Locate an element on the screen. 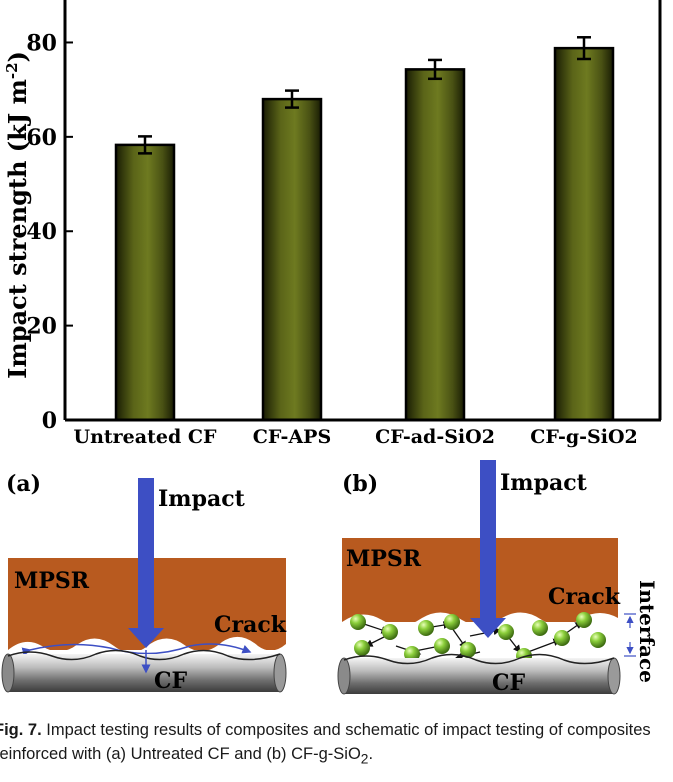 Image resolution: width=673 pixels, height=782 pixels. y-tick-label: 80 is located at coordinates (41, 43).